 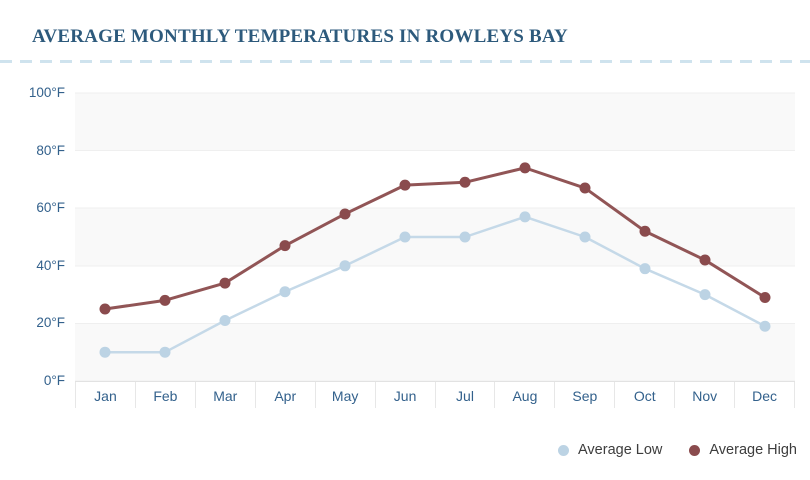 I want to click on data-point-average-high-apr, so click(x=285, y=246).